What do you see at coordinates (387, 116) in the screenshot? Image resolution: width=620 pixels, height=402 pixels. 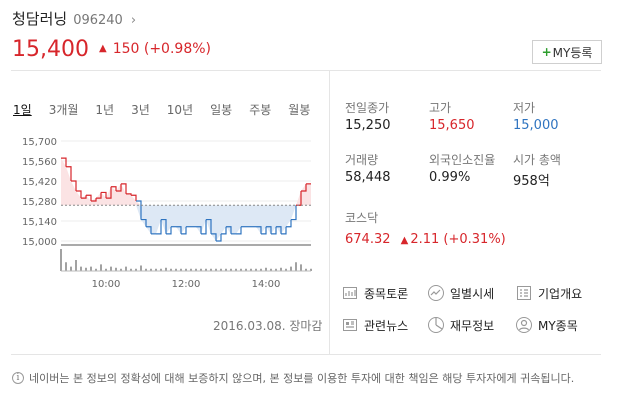 I see `stat-prev-close: 전일종가 15,250` at bounding box center [387, 116].